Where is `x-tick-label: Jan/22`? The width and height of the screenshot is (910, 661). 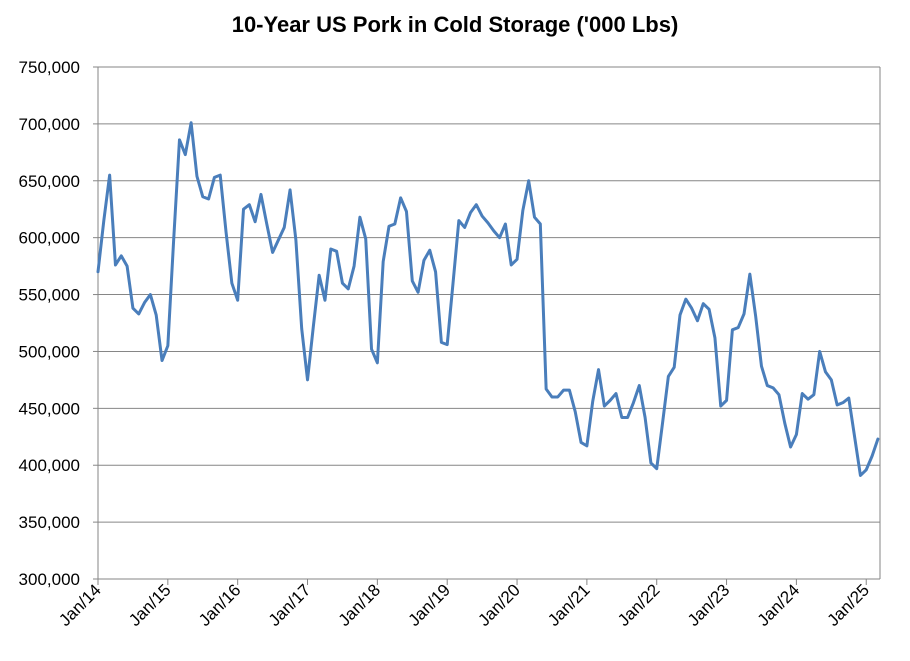 x-tick-label: Jan/22 is located at coordinates (639, 605).